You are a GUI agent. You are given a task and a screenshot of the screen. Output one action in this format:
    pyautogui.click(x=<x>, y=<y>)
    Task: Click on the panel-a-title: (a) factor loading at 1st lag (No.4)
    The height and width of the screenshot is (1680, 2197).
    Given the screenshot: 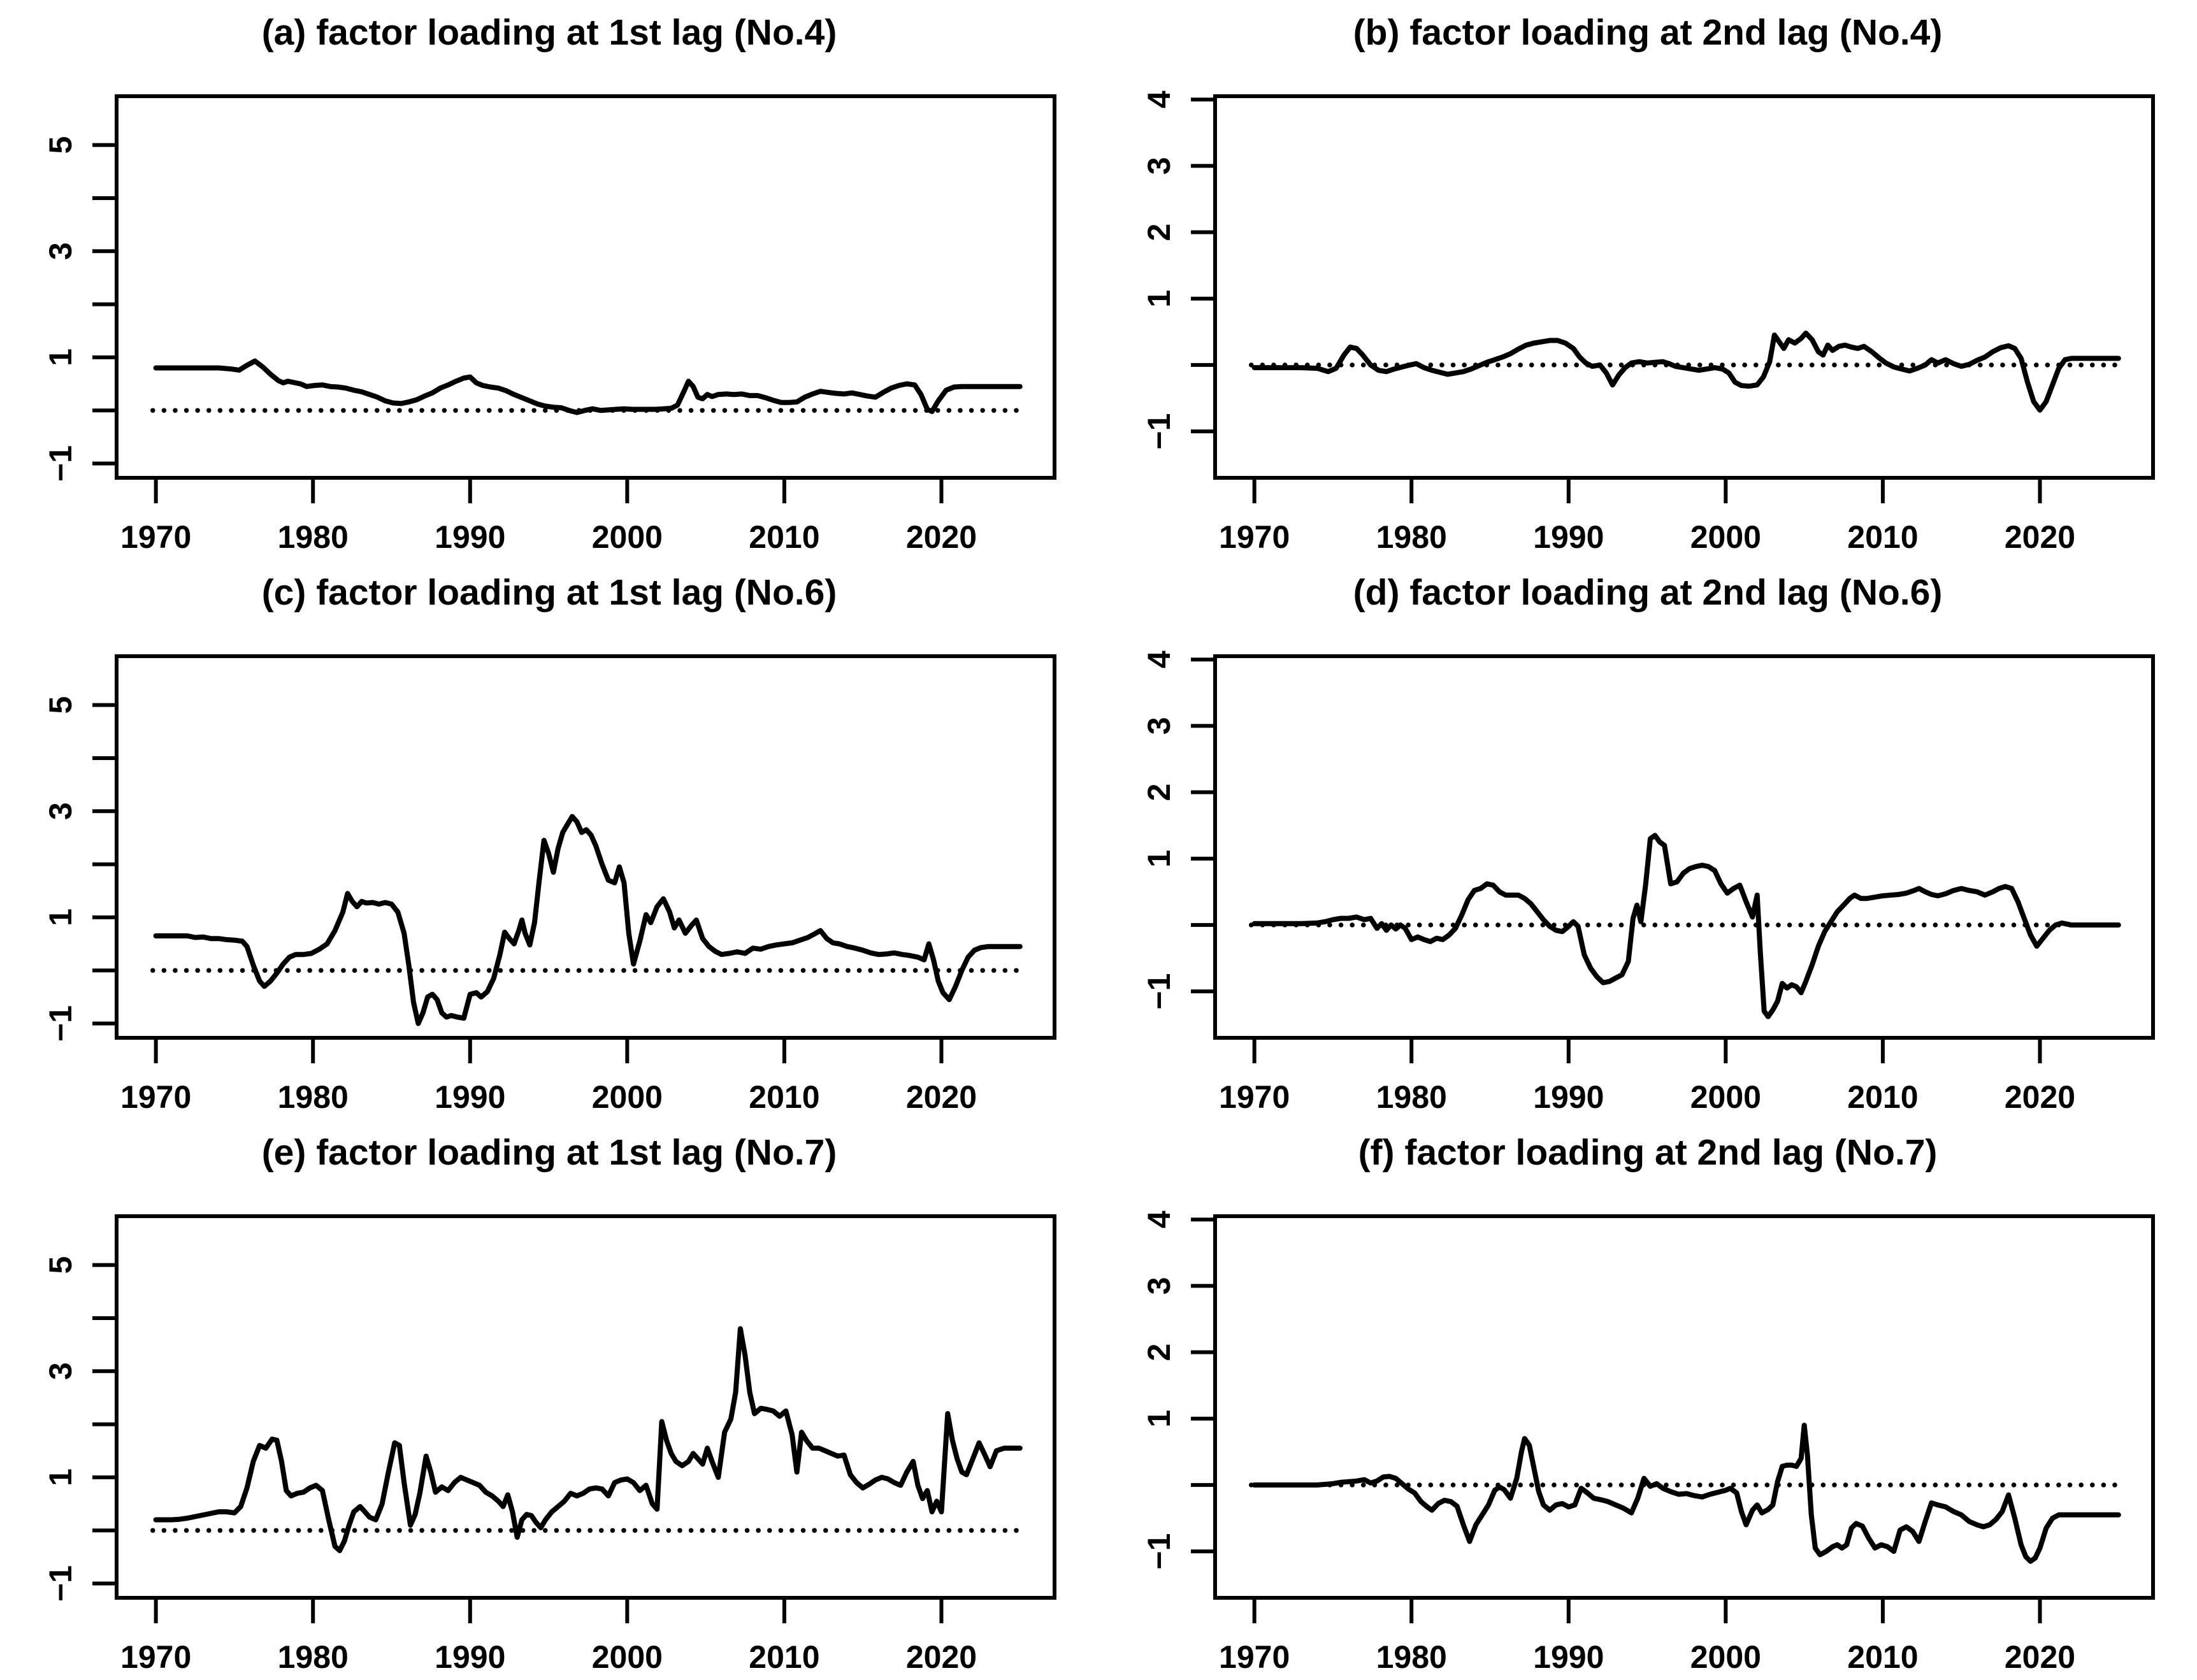 What is the action you would take?
    pyautogui.click(x=549, y=32)
    